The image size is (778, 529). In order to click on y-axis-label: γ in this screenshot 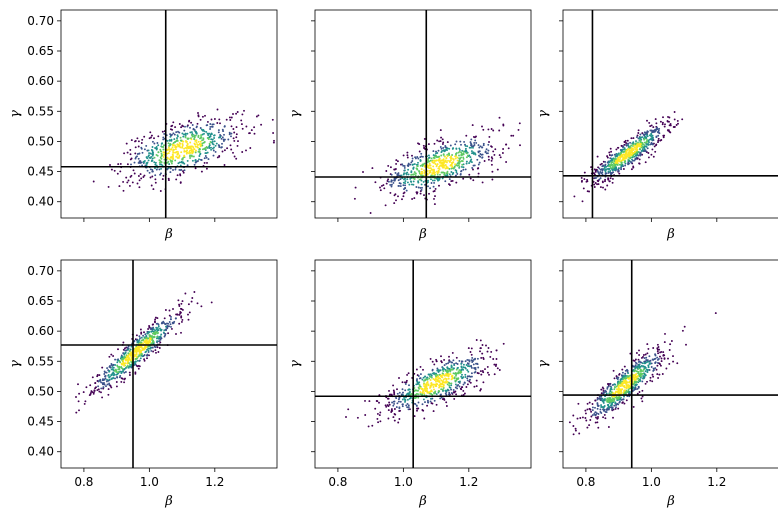, I will do `click(295, 364)`.